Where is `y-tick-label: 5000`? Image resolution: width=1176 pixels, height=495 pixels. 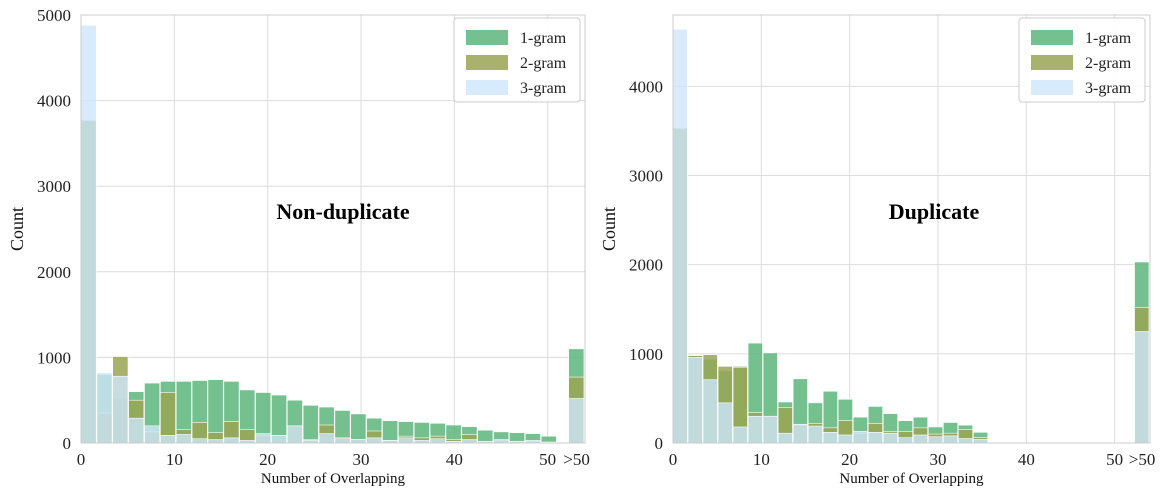
y-tick-label: 5000 is located at coordinates (54, 15).